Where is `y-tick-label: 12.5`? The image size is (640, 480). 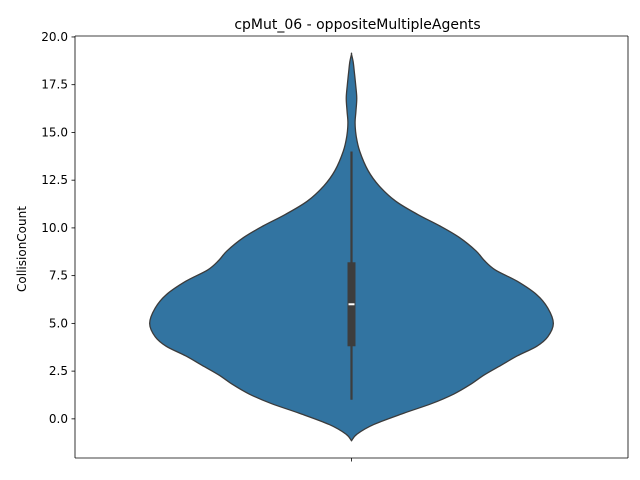 y-tick-label: 12.5 is located at coordinates (54, 180).